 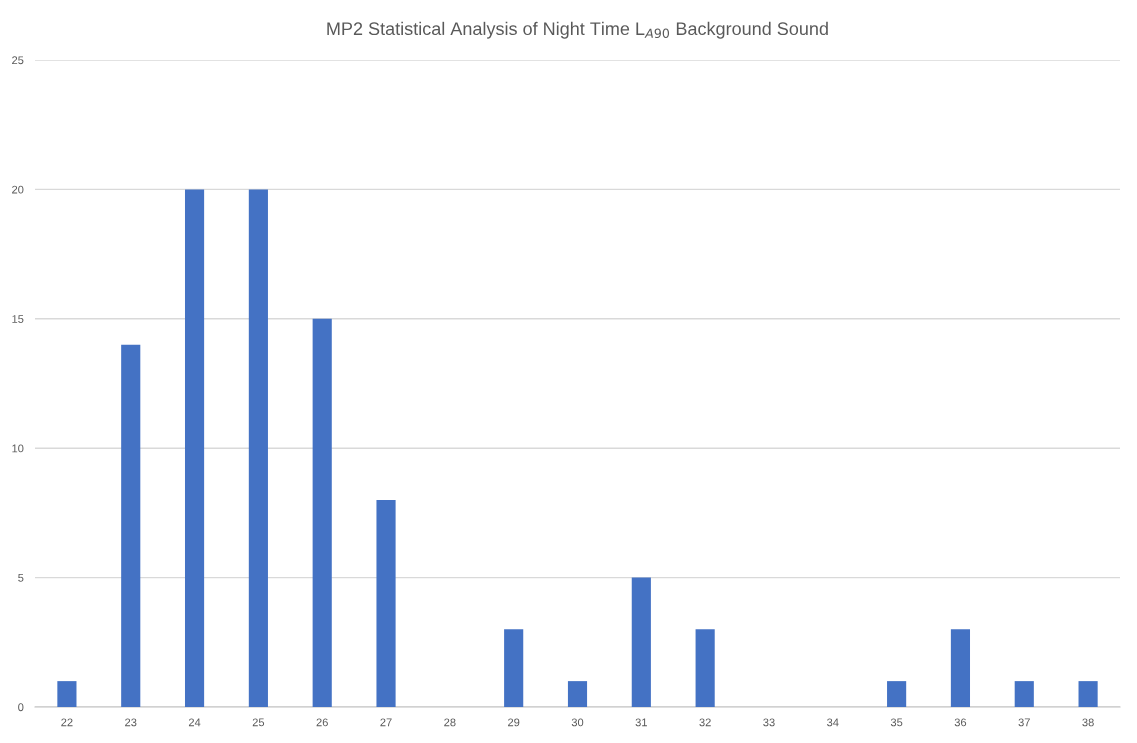 What do you see at coordinates (896, 722) in the screenshot?
I see `x-tick-label: 35` at bounding box center [896, 722].